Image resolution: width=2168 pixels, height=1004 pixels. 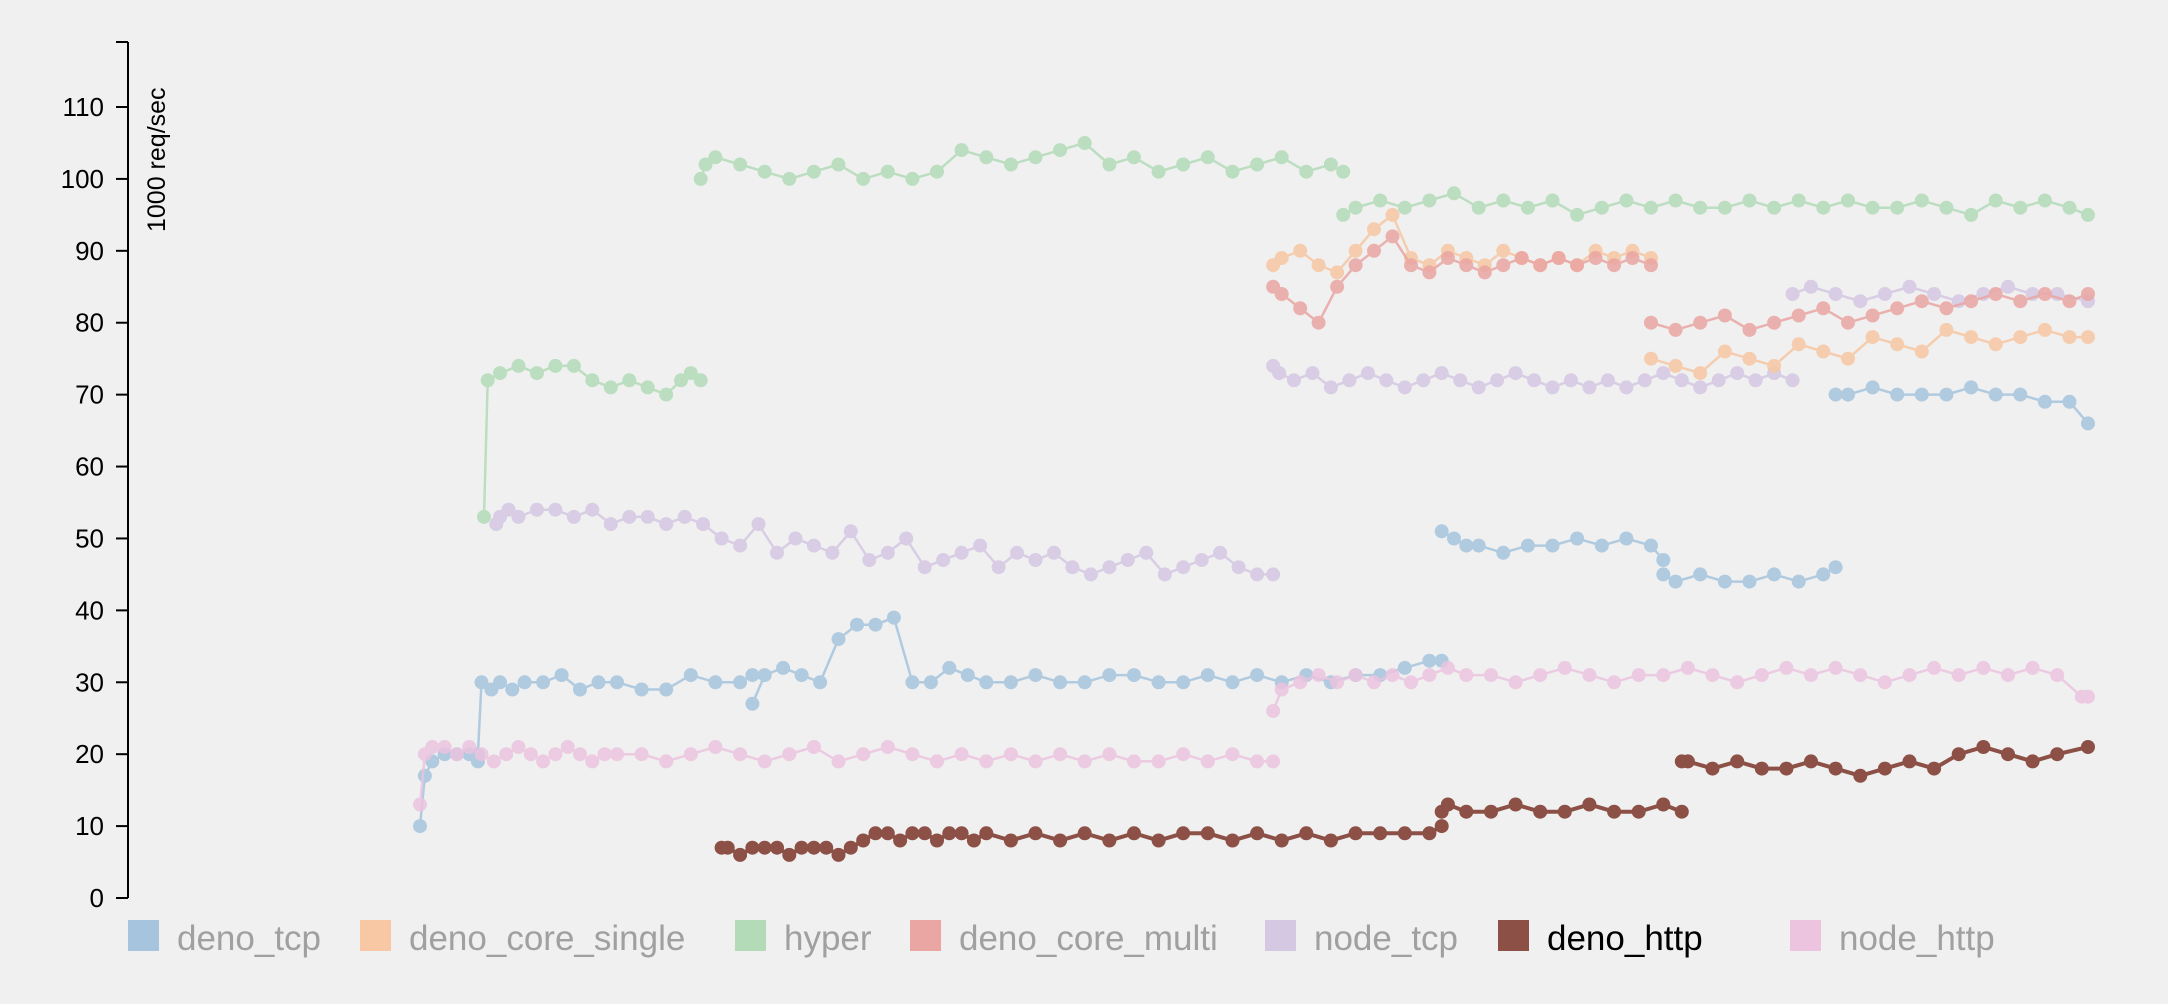 I want to click on legend-item-deno-tcp: deno_tcp, so click(x=224, y=938).